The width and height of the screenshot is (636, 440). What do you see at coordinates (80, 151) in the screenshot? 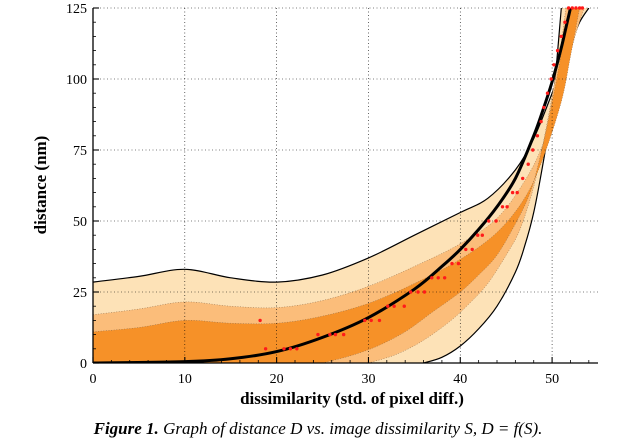
I see `y-tick-label: 75` at bounding box center [80, 151].